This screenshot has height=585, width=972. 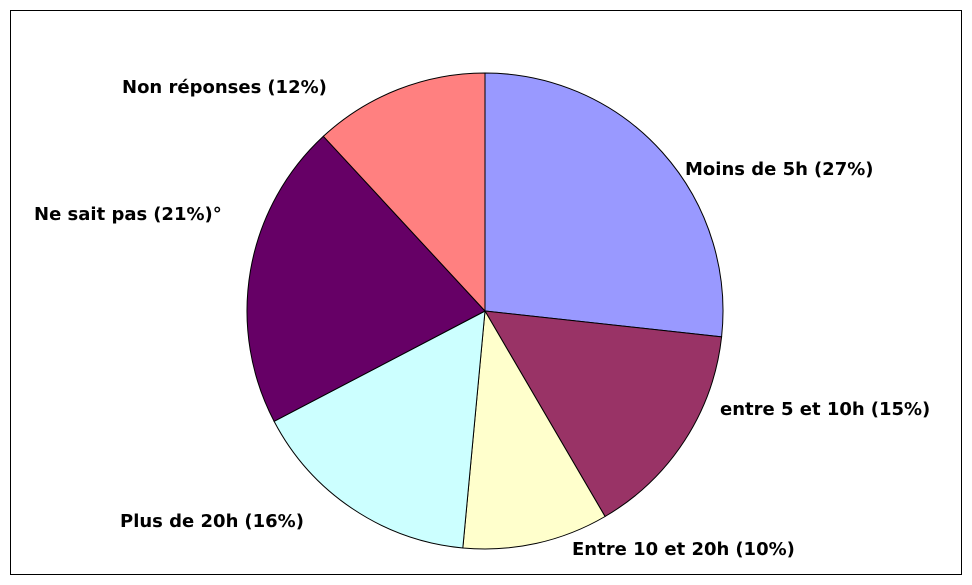 I want to click on slice-label: Ne sait pas (21%)°, so click(x=128, y=214).